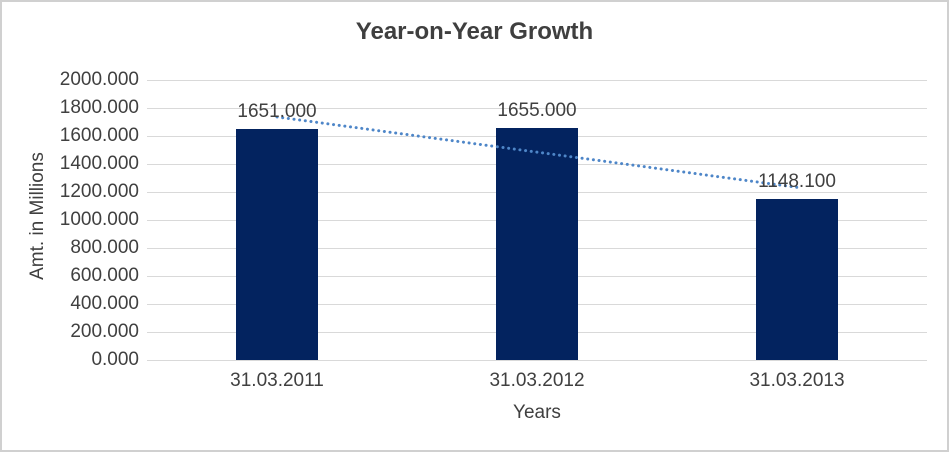 The height and width of the screenshot is (452, 949). I want to click on x-axis-title: Years, so click(537, 412).